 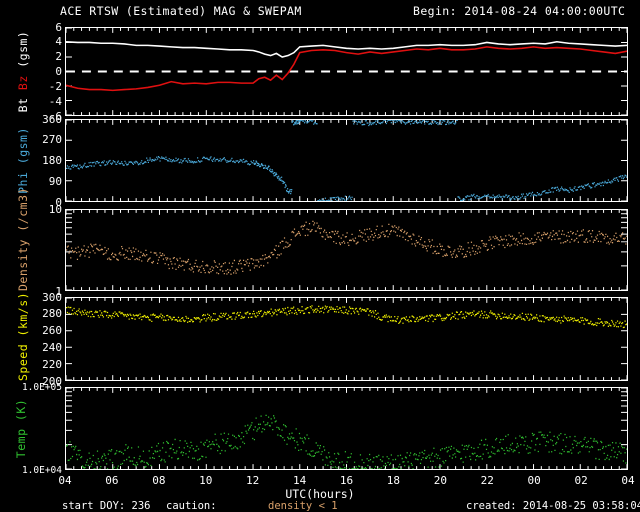 I want to click on y-tick-label: 1.0E+04, so click(x=41, y=470).